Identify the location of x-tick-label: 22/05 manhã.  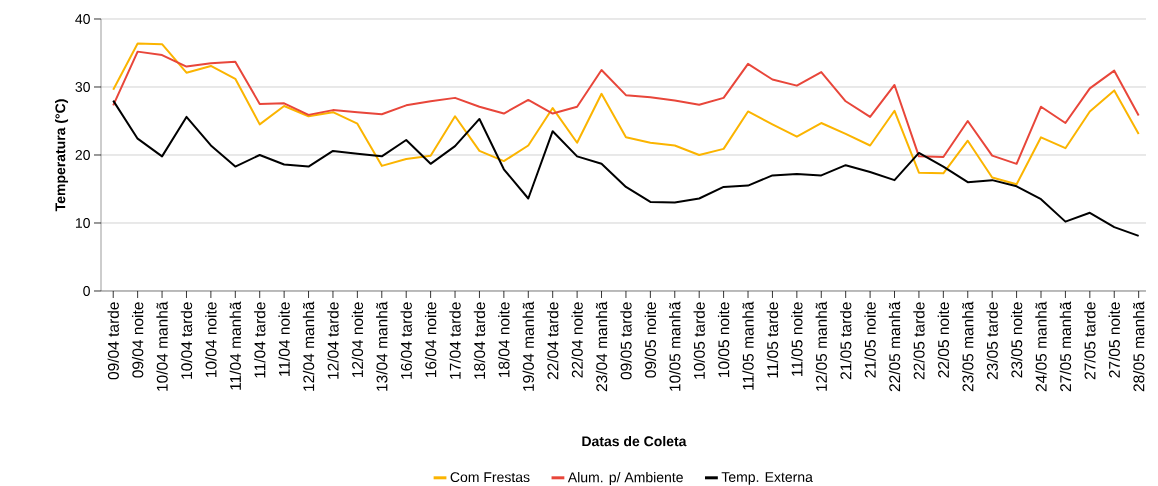
(894, 346).